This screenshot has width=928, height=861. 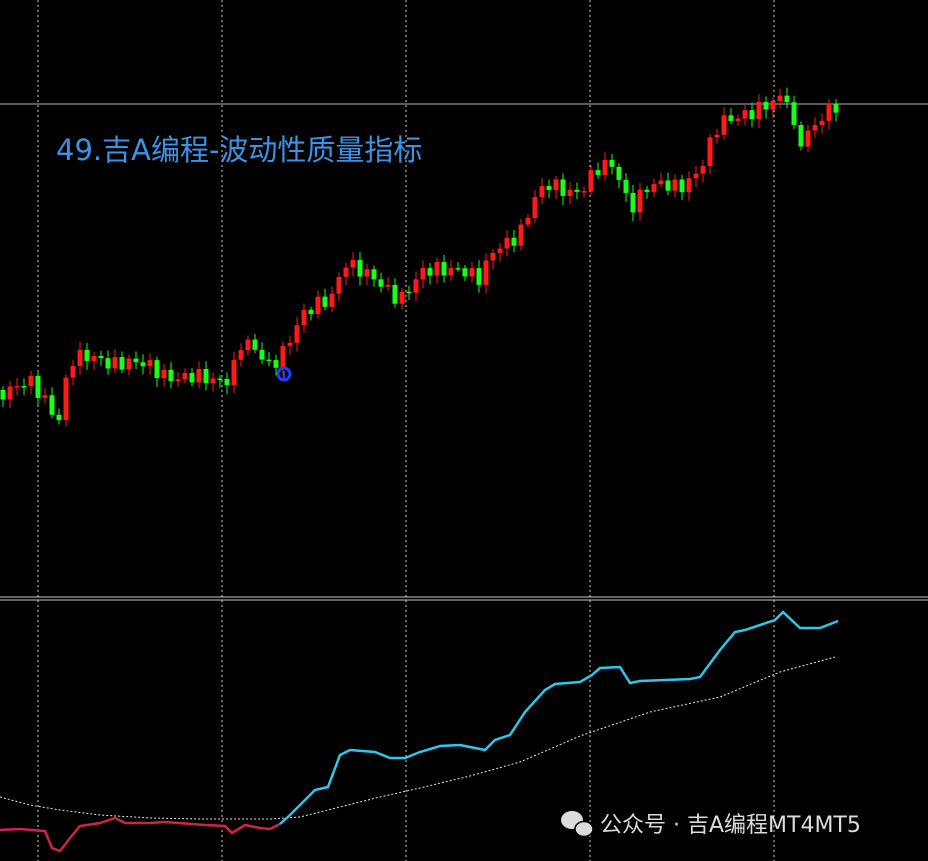 What do you see at coordinates (140, 834) in the screenshot?
I see `quality-line-low` at bounding box center [140, 834].